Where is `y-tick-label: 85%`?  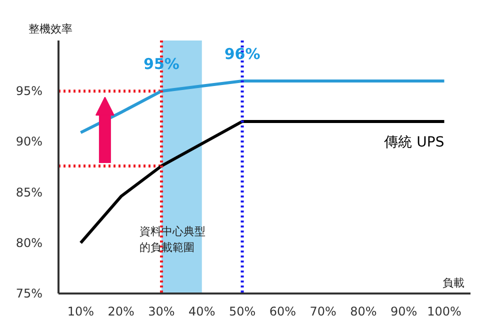
y-tick-label: 85% is located at coordinates (29, 192).